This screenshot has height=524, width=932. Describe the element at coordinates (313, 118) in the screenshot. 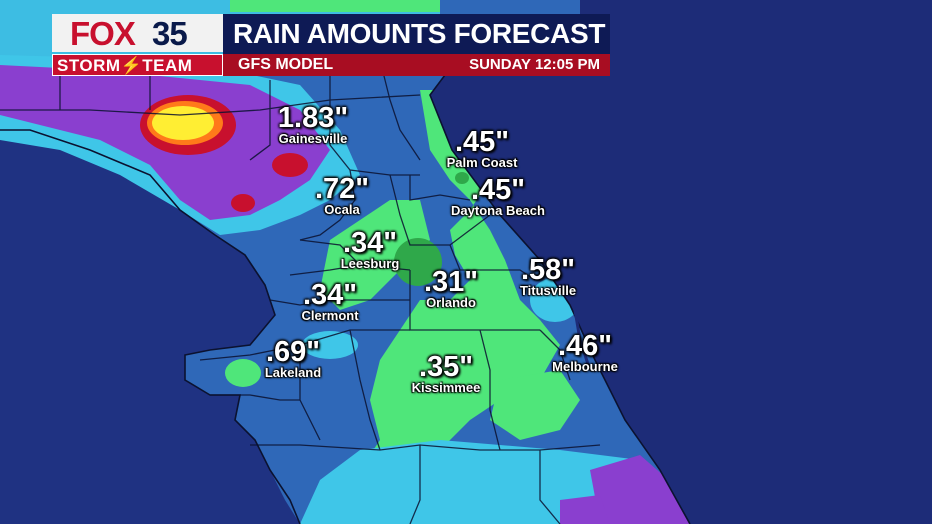

I see `rain-amount: 1.83"` at that location.